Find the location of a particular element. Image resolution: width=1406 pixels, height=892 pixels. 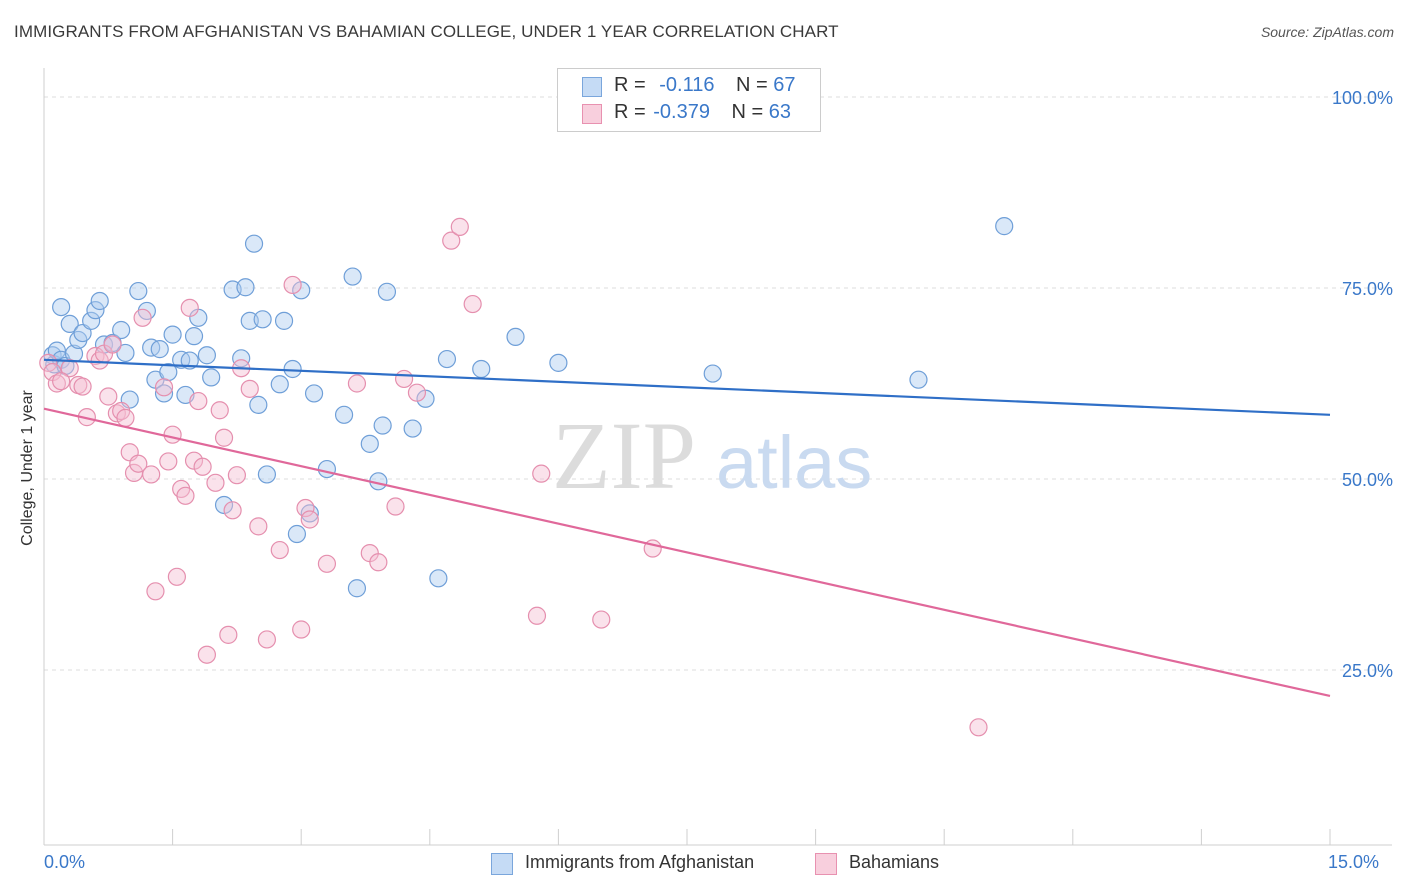

legend-text-afghanistan: R = -0.116 N = 67 is located at coordinates (705, 85).